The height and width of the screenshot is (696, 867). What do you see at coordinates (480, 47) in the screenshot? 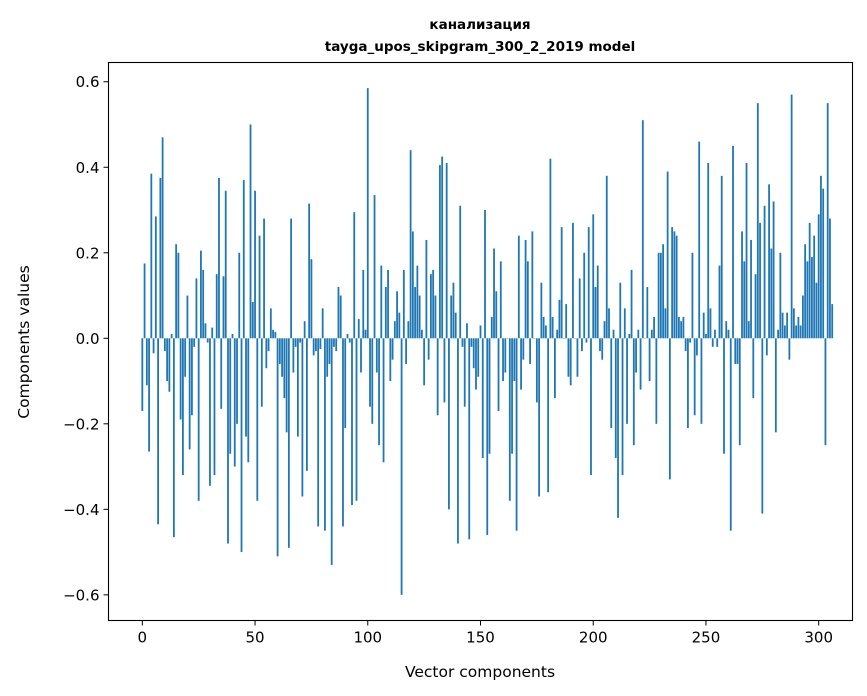
I see `chart-subtitle: tayga_upos_skipgram_300_2_2019 model` at bounding box center [480, 47].